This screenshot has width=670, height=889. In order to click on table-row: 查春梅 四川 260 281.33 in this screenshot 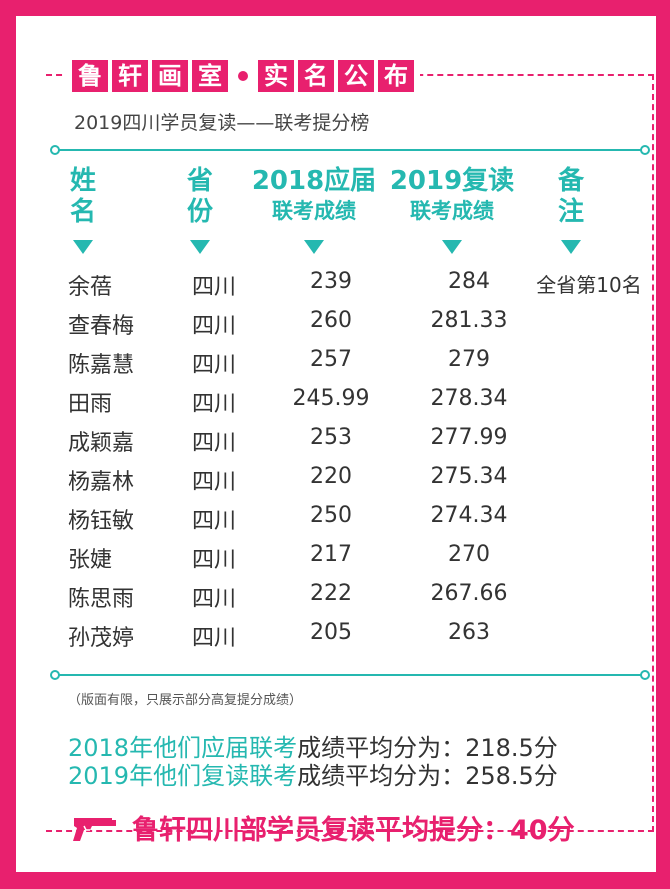, I will do `click(336, 321)`.